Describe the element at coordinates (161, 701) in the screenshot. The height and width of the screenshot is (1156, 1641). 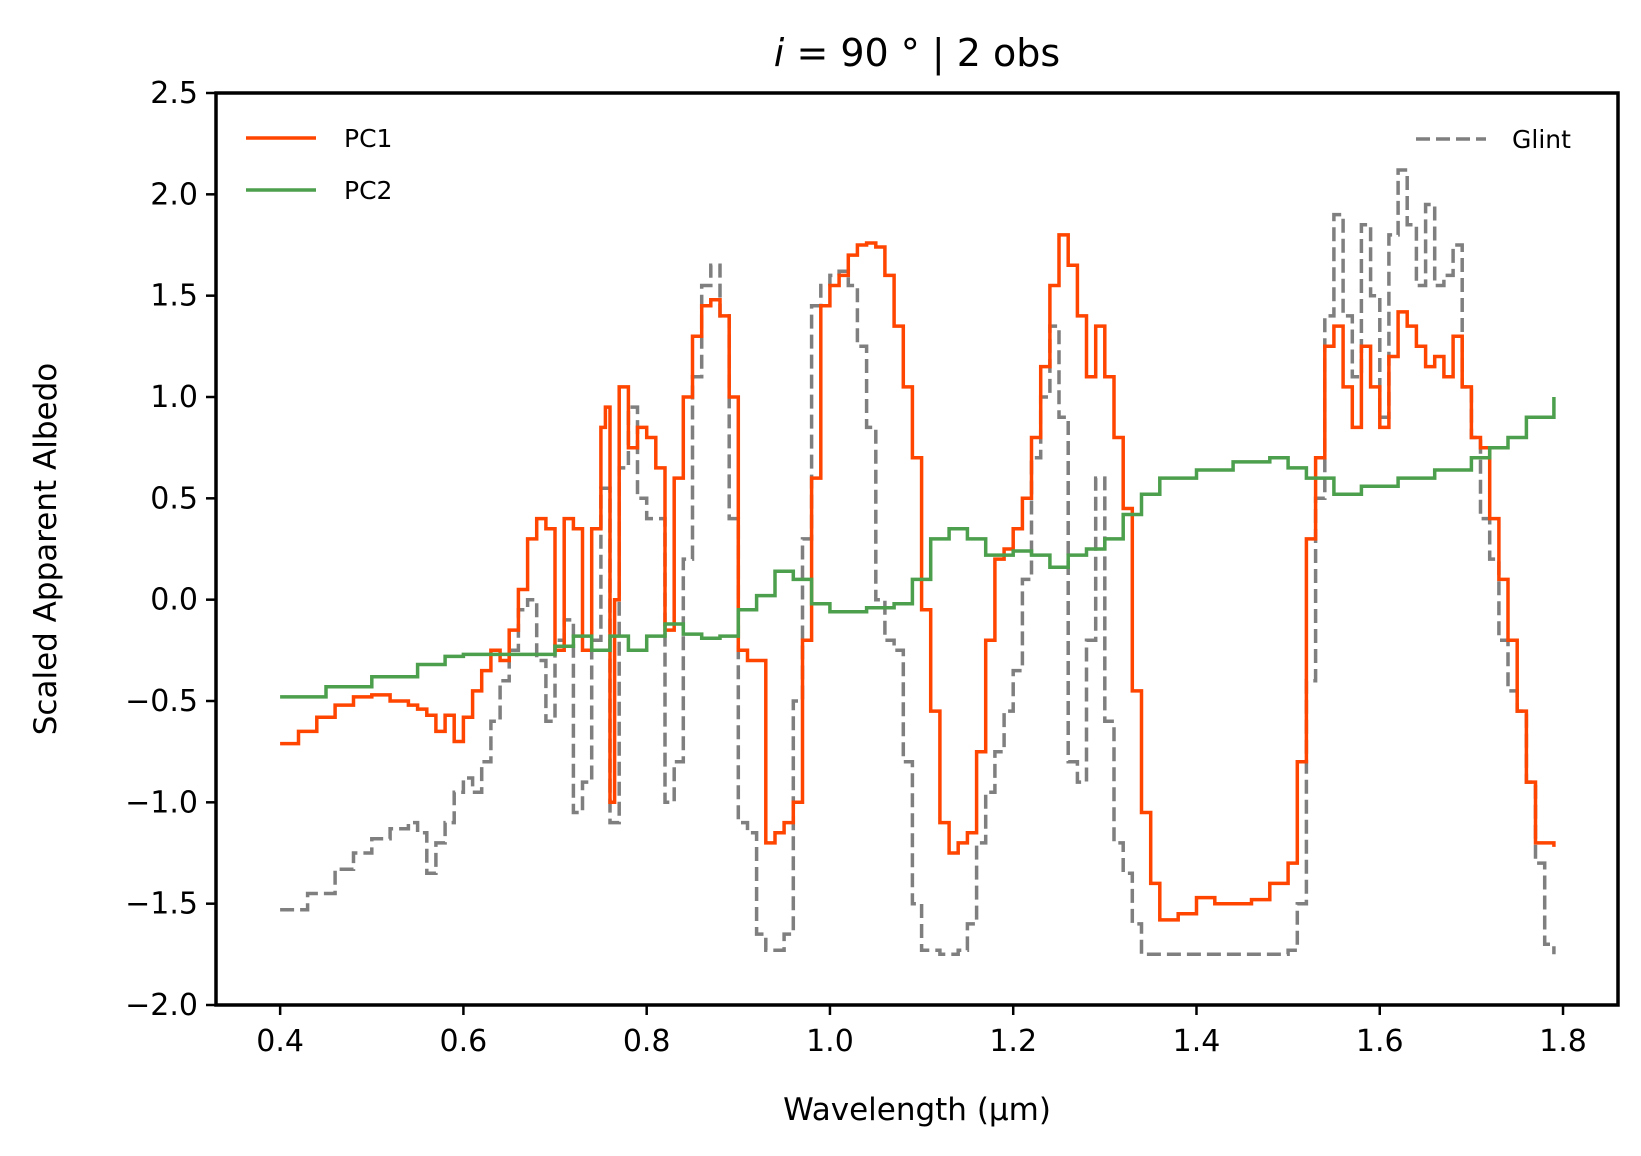
I see `y-tick-label: −0.5` at that location.